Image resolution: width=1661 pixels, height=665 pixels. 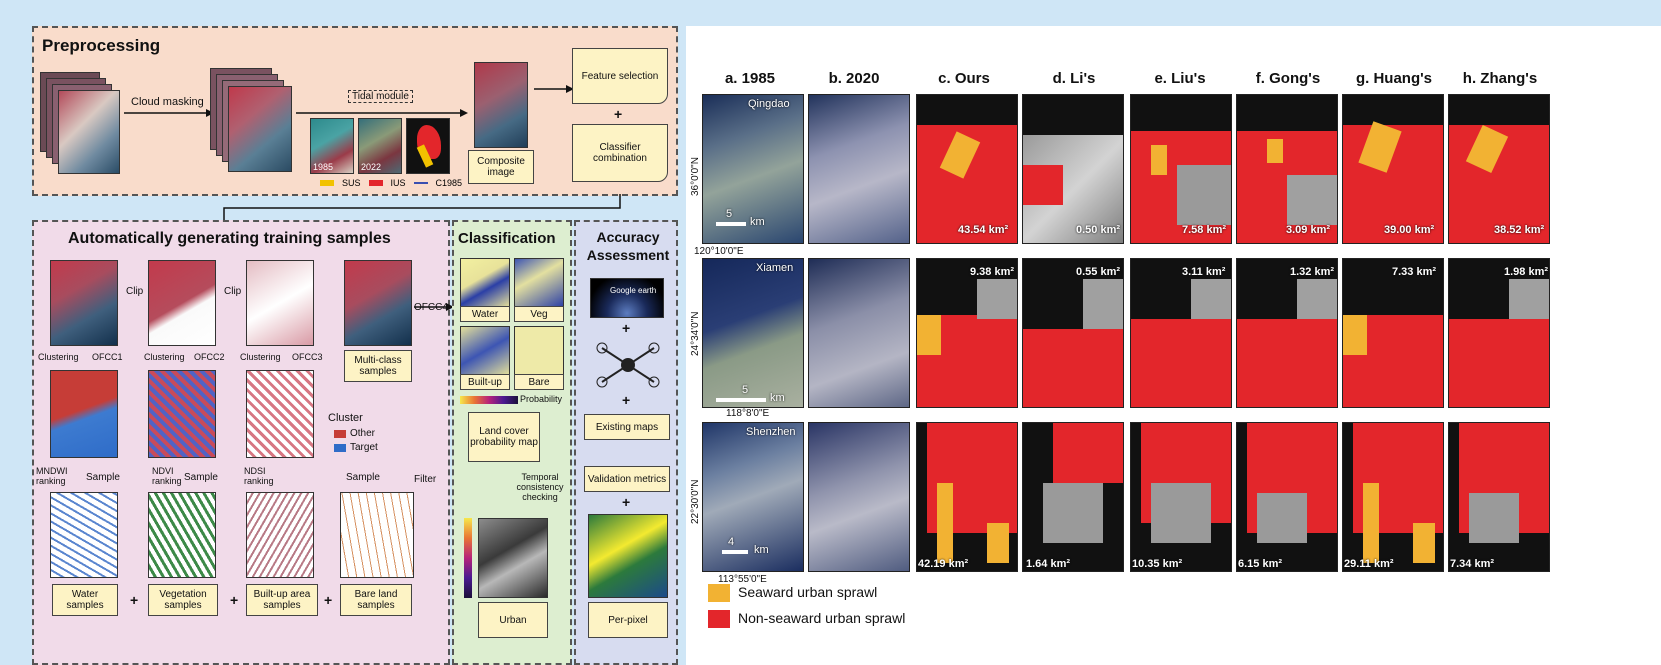 I want to click on multi-class-samples-box: Multi-class samples, so click(x=378, y=366).